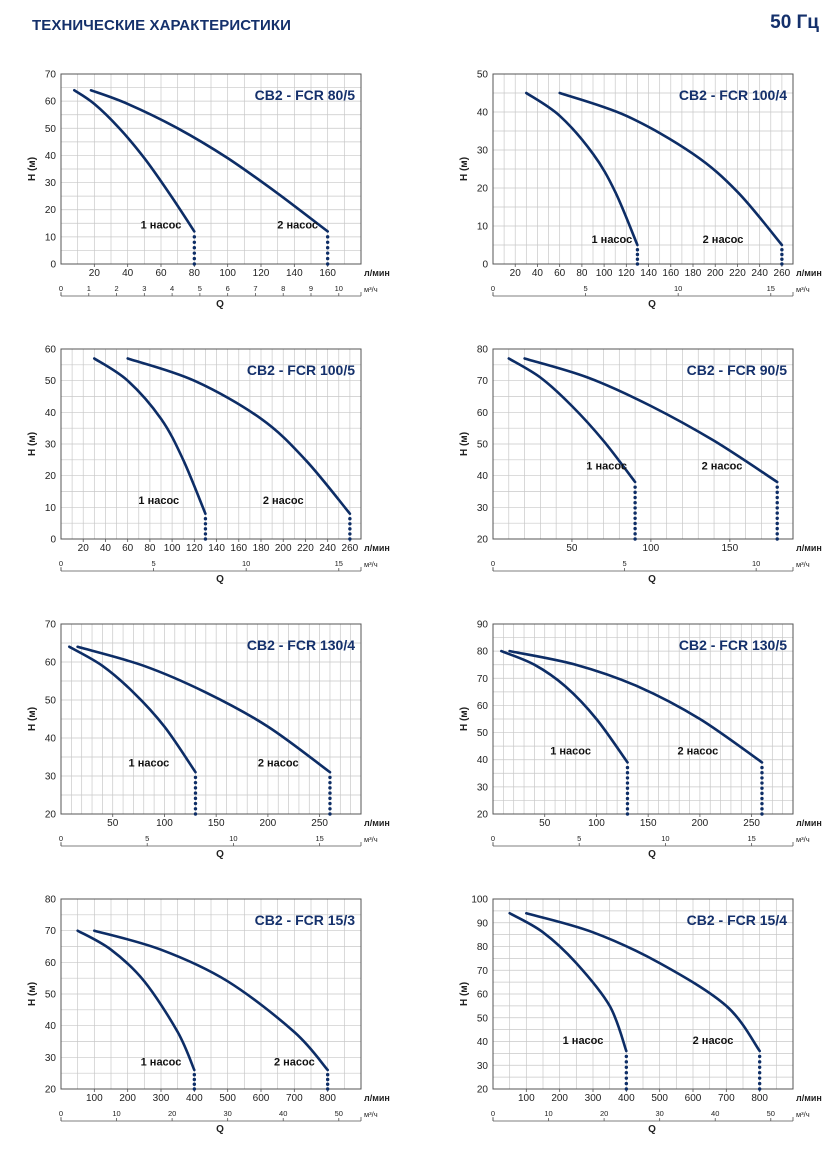  I want to click on x-tick-label: 120, so click(626, 273).